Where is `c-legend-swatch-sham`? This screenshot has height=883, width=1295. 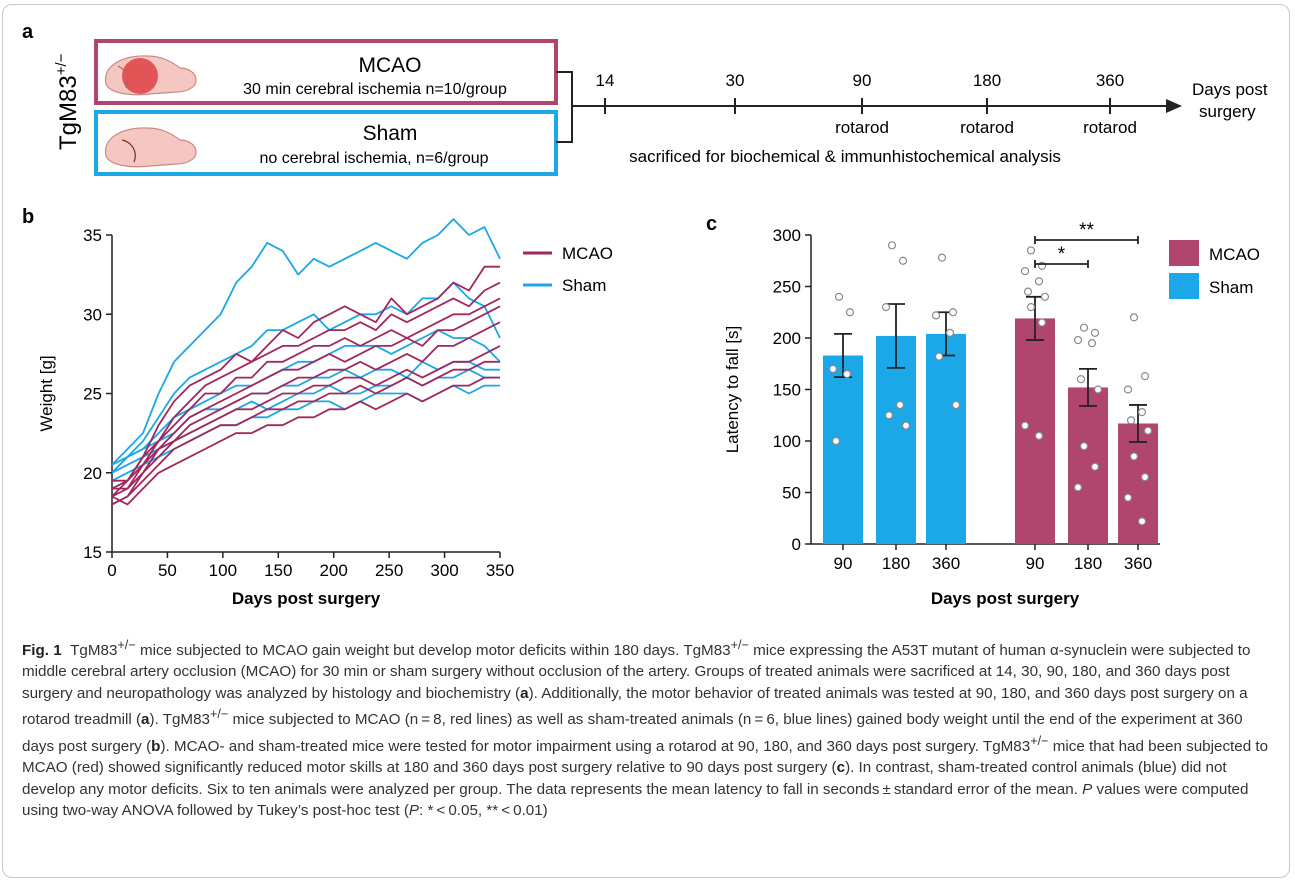 c-legend-swatch-sham is located at coordinates (1184, 286).